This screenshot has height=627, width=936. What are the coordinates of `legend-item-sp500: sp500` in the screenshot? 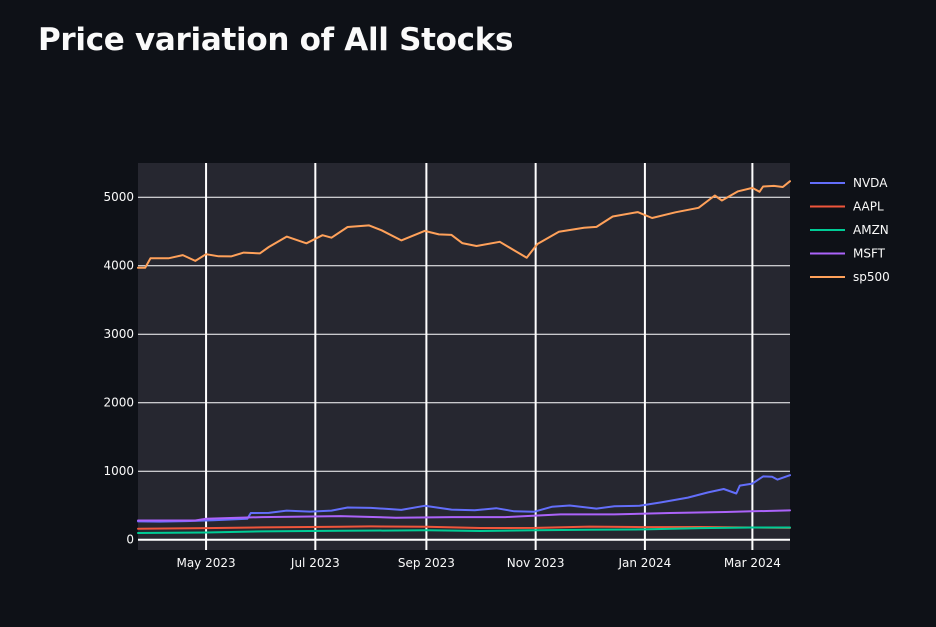 It's located at (850, 277).